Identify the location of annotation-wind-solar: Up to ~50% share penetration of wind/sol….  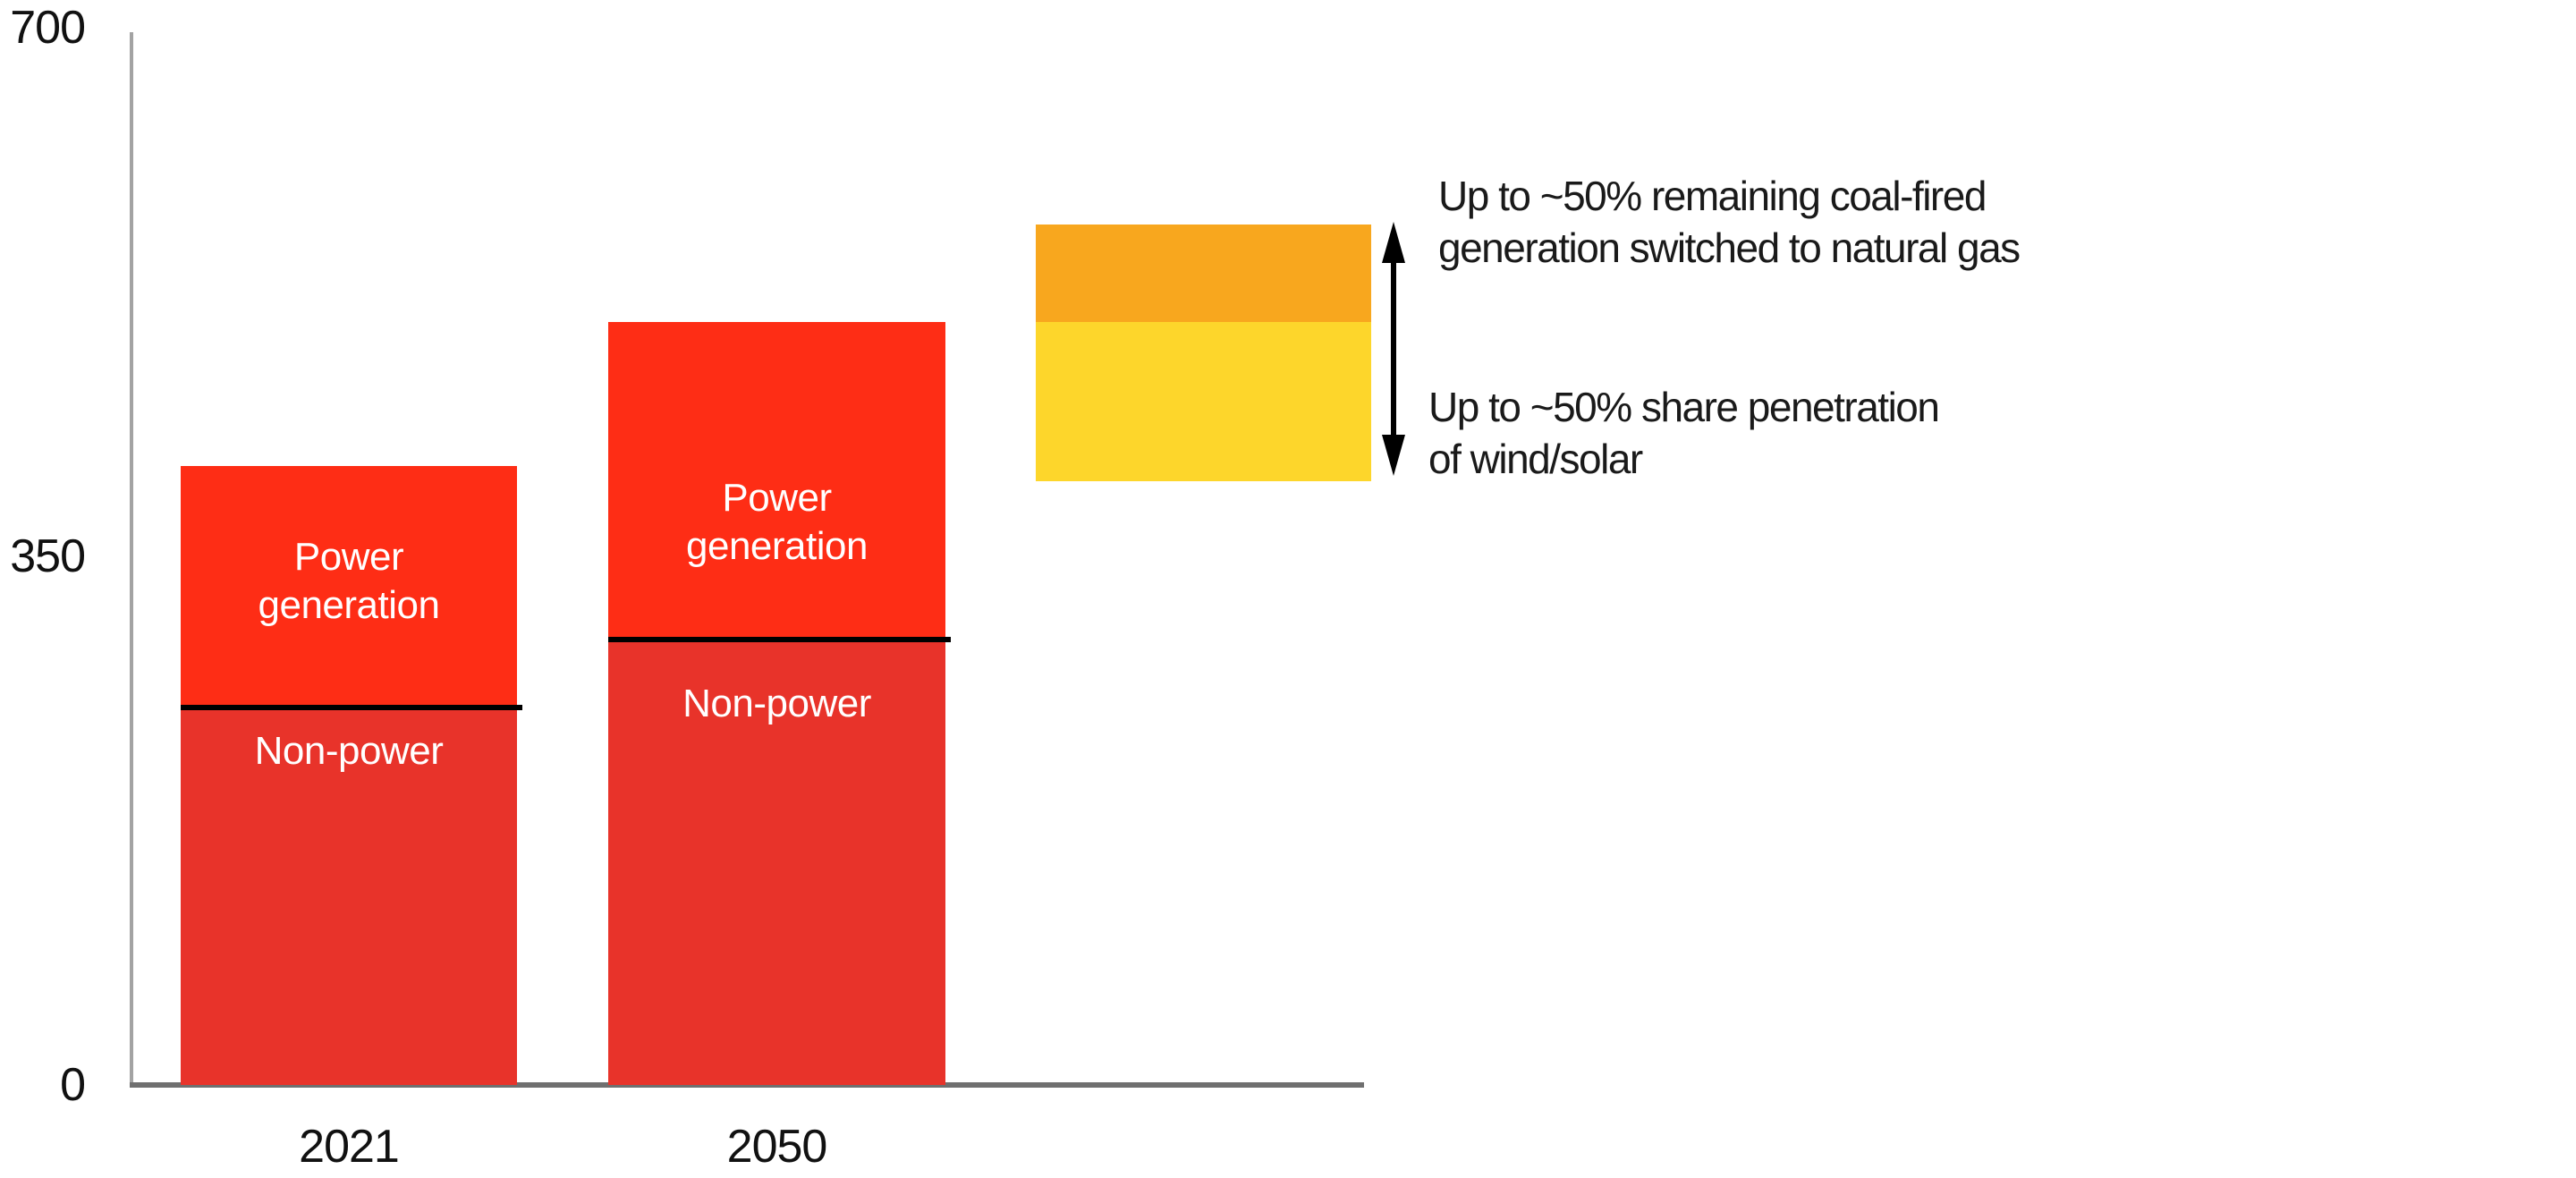
(1684, 433).